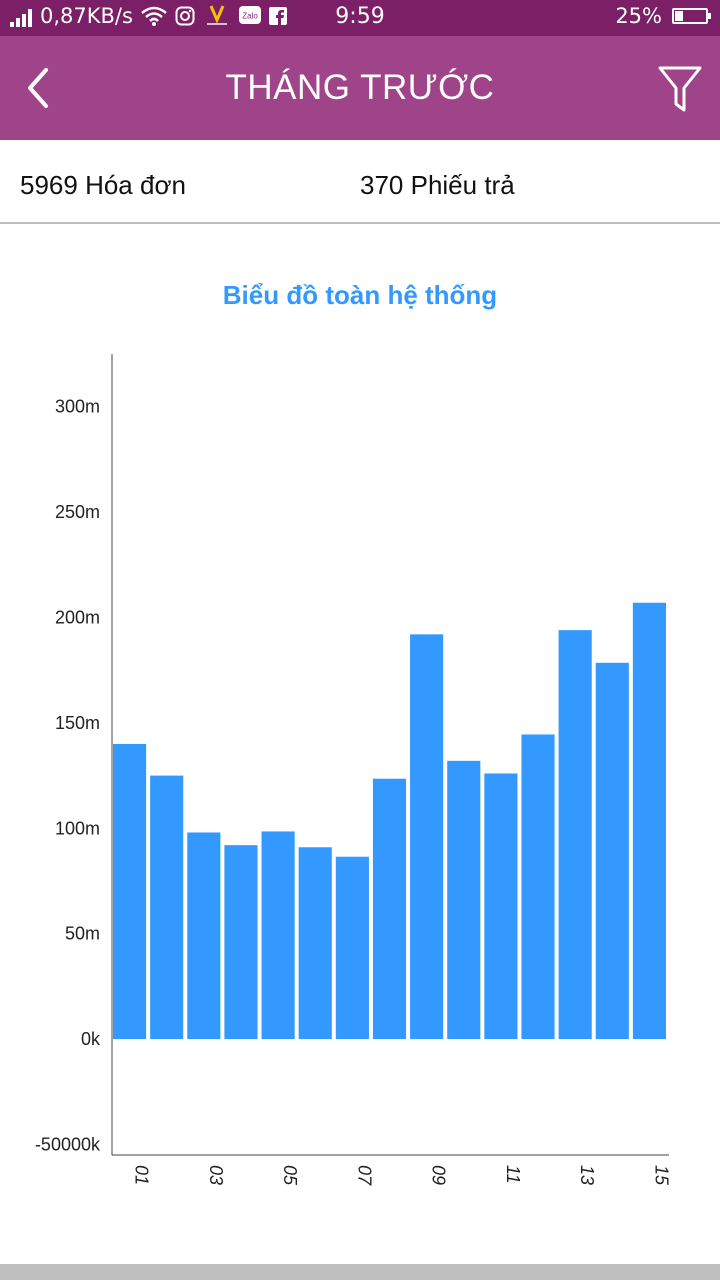 Image resolution: width=720 pixels, height=1280 pixels. I want to click on network-speed: 0,87KB/s, so click(86, 16).